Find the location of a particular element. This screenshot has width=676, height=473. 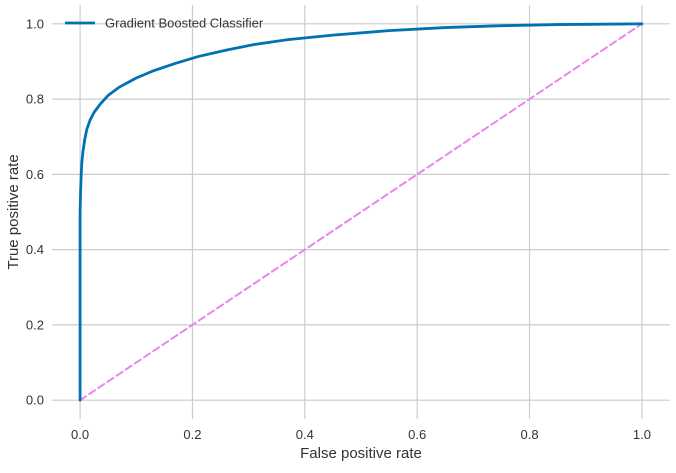

y-tick-label: 0.4 is located at coordinates (35, 249).